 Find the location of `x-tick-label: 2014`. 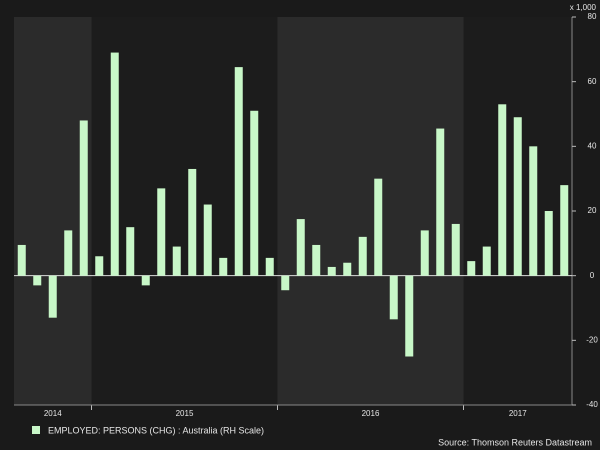

x-tick-label: 2014 is located at coordinates (53, 413).